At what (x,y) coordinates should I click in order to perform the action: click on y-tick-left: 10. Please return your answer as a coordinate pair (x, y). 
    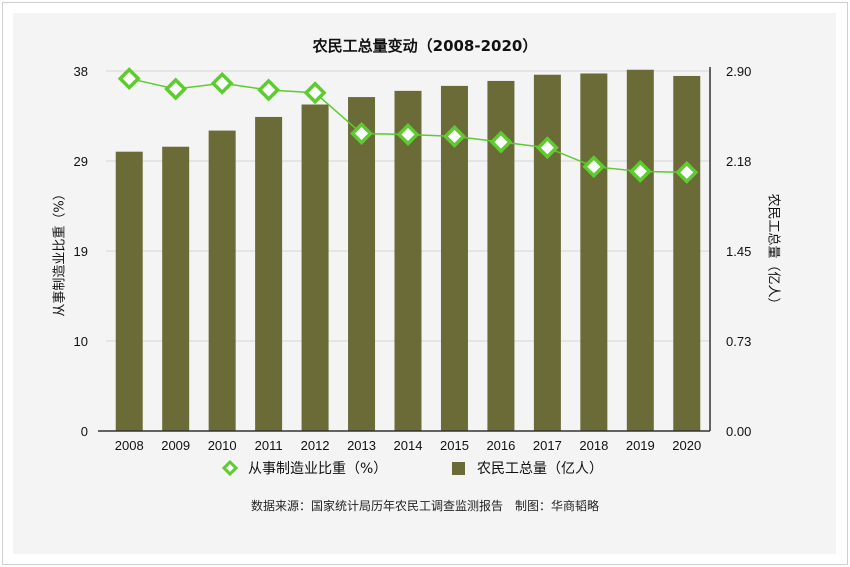
    Looking at the image, I should click on (81, 341).